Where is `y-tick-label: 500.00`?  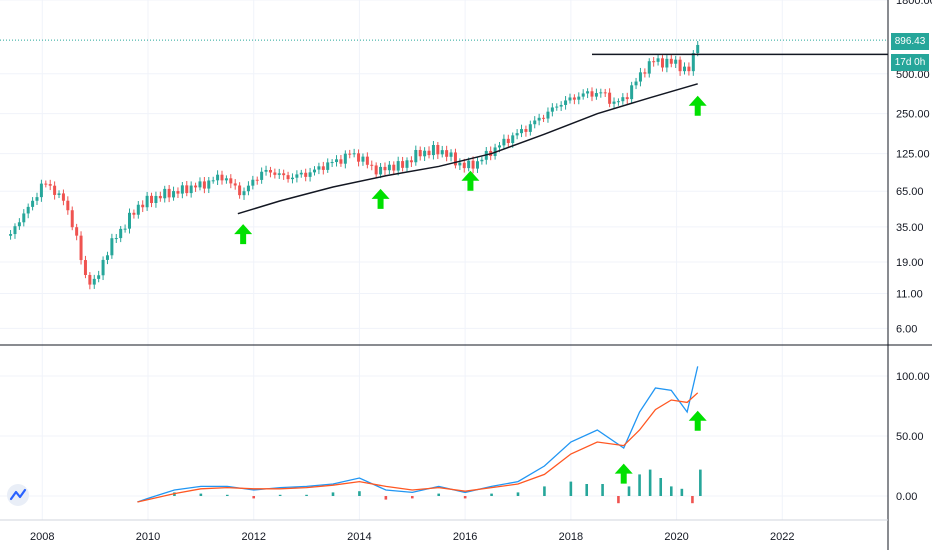
y-tick-label: 500.00 is located at coordinates (913, 75).